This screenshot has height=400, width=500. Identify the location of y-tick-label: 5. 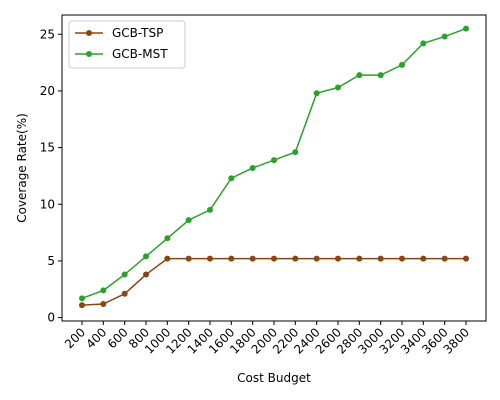
(51, 261).